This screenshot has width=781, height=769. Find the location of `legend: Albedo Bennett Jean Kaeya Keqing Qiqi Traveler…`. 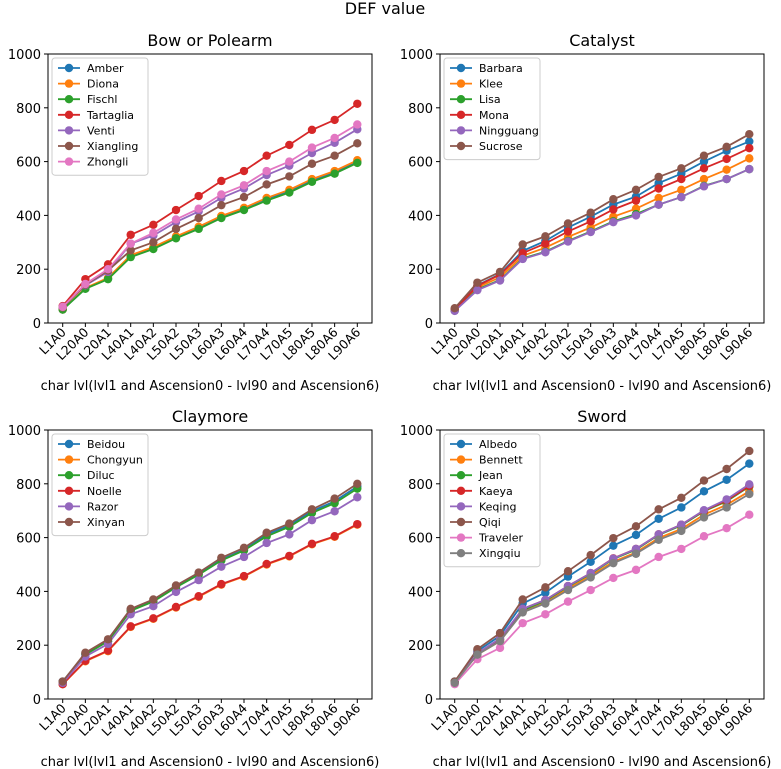

legend: Albedo Bennett Jean Kaeya Keqing Qiqi Traveler… is located at coordinates (492, 500).